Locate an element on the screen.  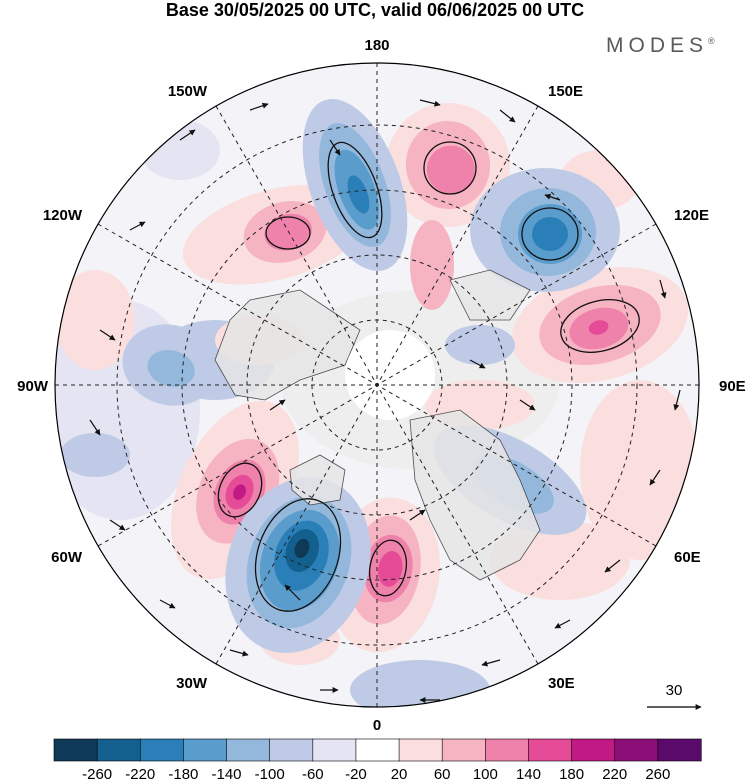
brand-name: MODES is located at coordinates (657, 45).